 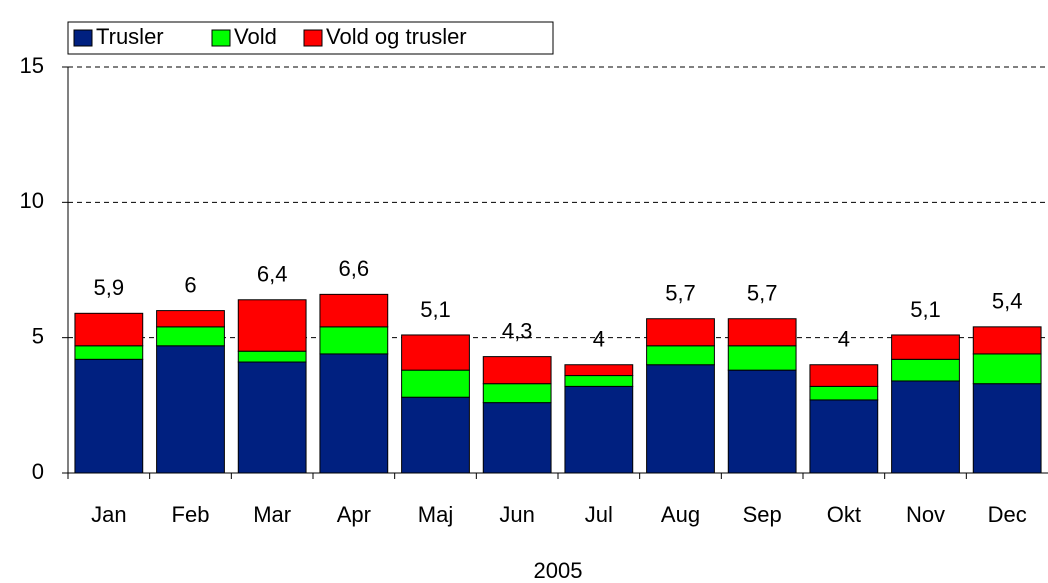 I want to click on legend-label: Vold og trusler, so click(x=396, y=36).